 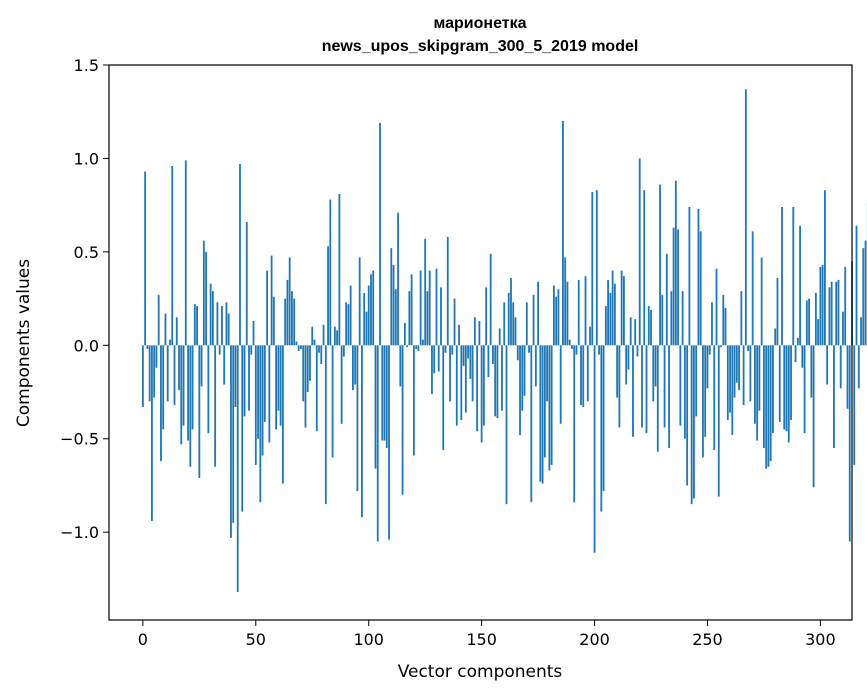 I want to click on y-tick-label-5: 1.5, so click(x=86, y=65).